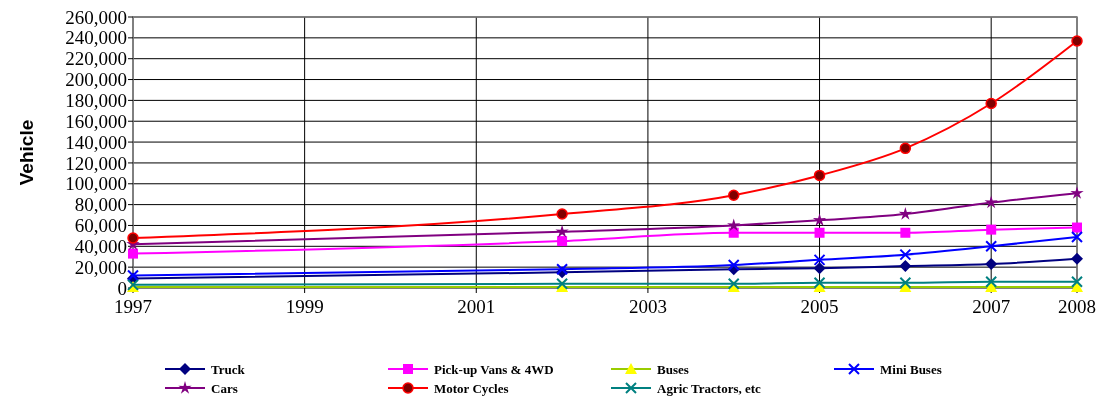  I want to click on x-tick-label: 2001, so click(476, 306).